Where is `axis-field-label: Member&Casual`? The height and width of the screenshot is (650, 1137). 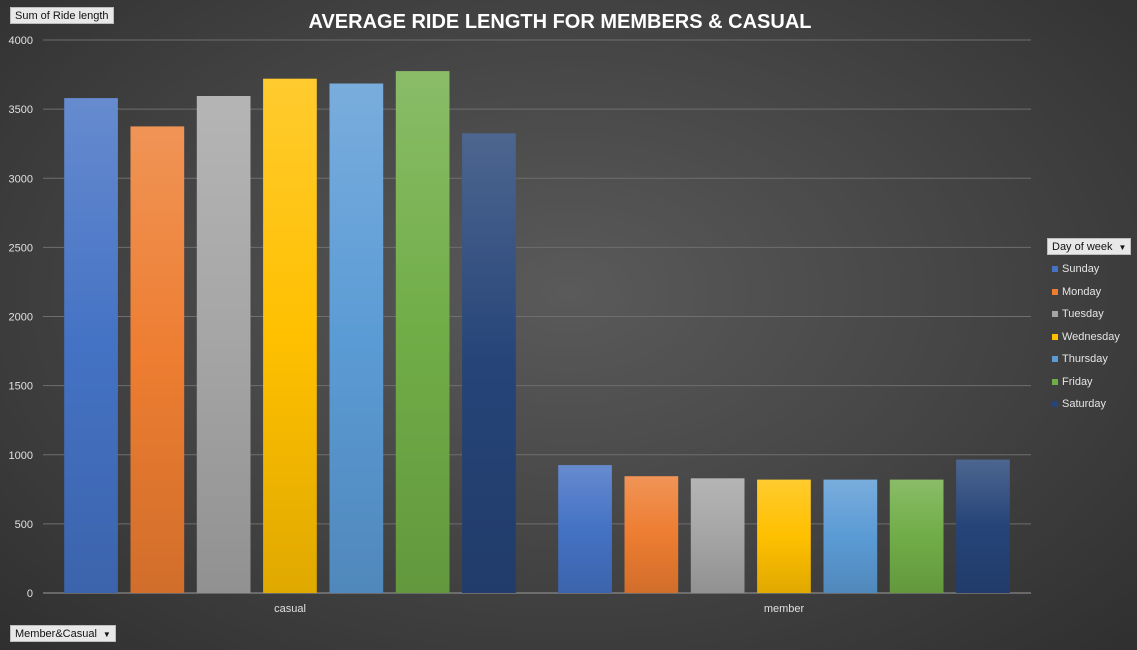
axis-field-label: Member&Casual is located at coordinates (56, 634).